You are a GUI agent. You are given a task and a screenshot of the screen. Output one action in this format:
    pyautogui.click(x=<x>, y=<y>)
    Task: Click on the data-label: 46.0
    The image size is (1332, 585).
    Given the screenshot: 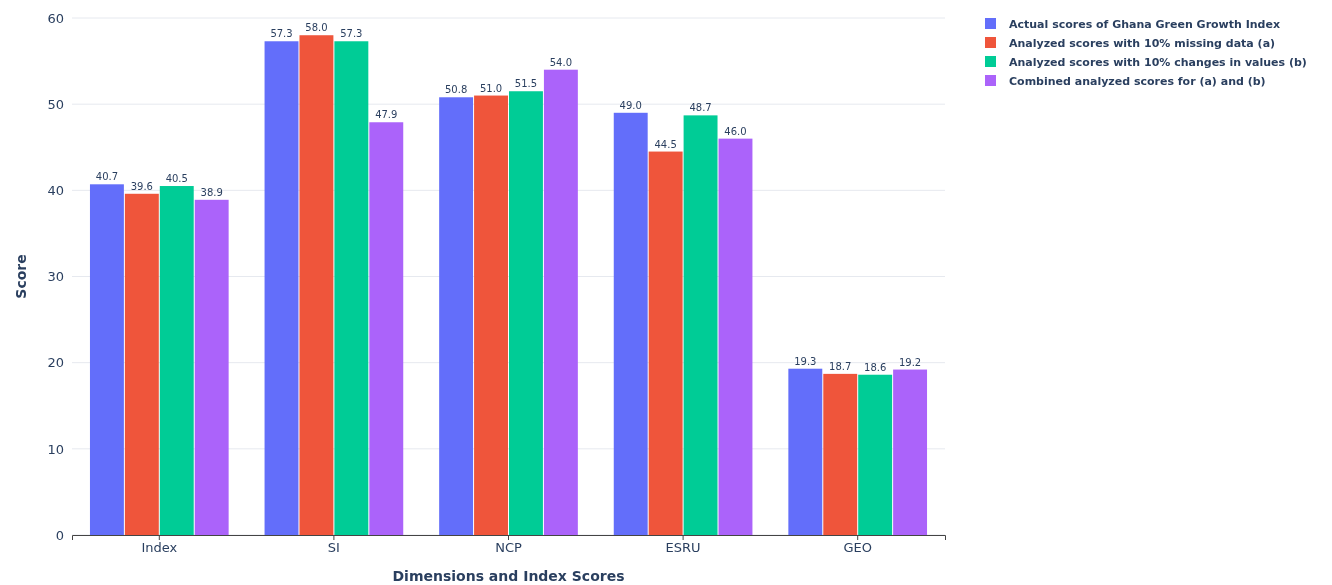 What is the action you would take?
    pyautogui.click(x=735, y=131)
    